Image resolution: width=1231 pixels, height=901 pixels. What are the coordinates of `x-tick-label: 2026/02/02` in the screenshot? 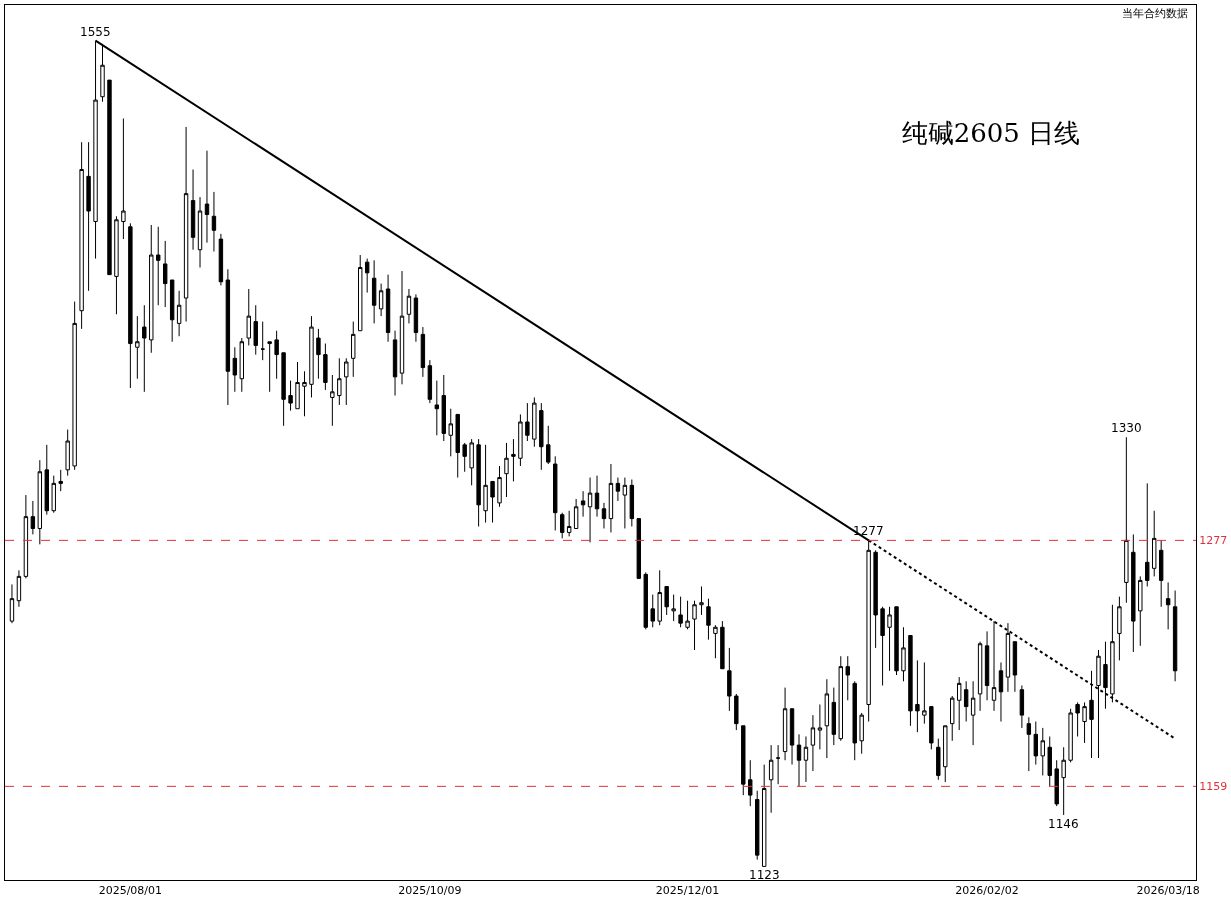 It's located at (987, 891).